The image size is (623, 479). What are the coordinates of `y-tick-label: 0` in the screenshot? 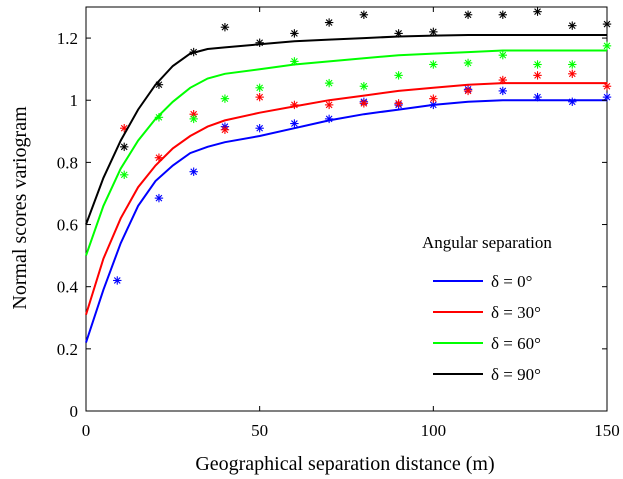 It's located at (74, 411).